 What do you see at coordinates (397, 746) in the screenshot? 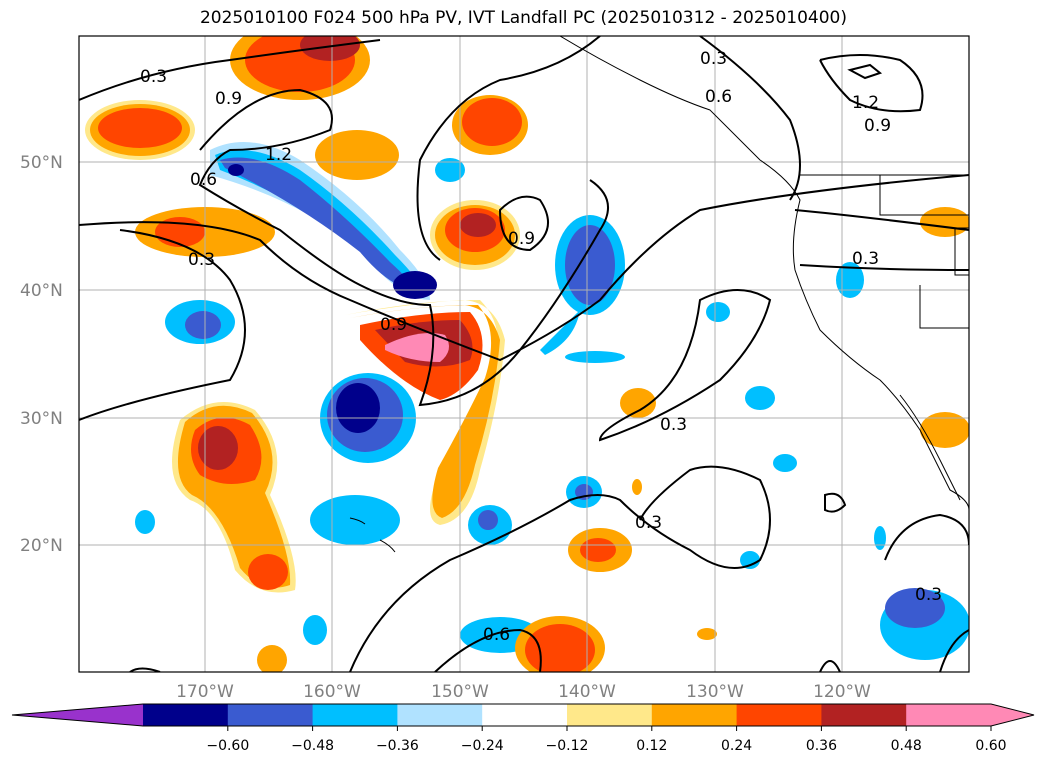
I see `colorbar-tick-label: −0.36` at bounding box center [397, 746].